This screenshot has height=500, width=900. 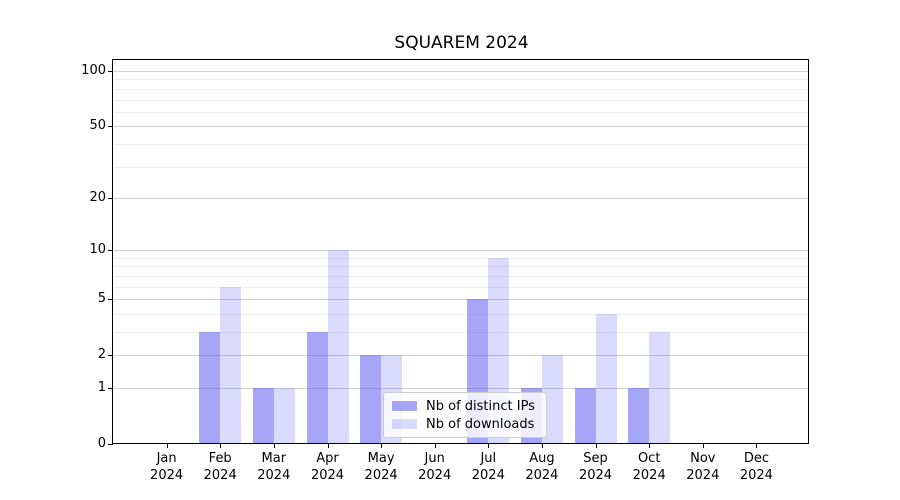 I want to click on x-tick-label: Jan 2024, so click(x=167, y=467).